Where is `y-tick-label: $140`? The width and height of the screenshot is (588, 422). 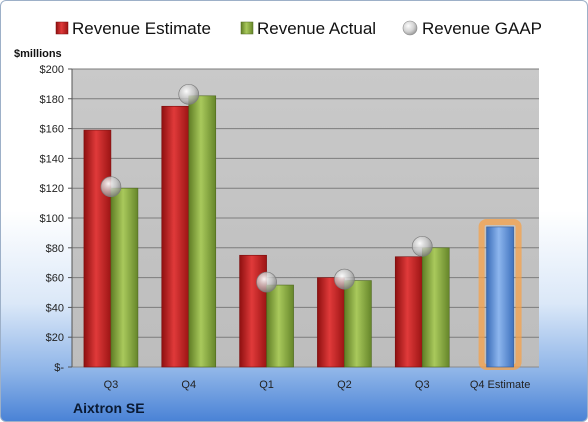 y-tick-label: $140 is located at coordinates (52, 159).